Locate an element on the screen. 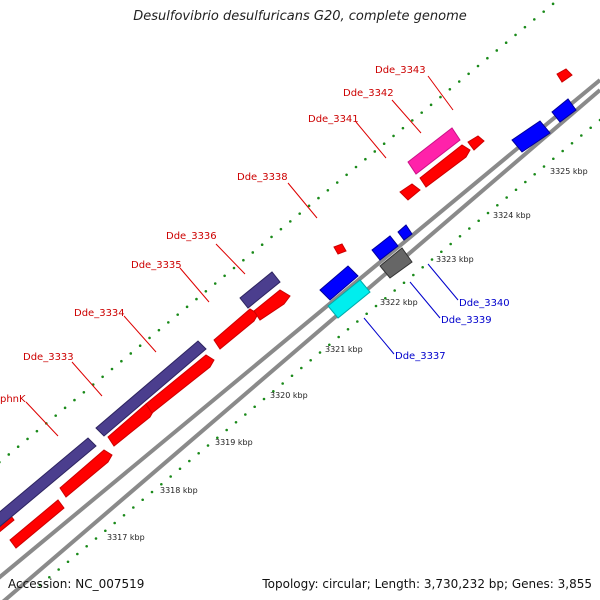  kbp-tick-label: 3323 kbp is located at coordinates (455, 259).